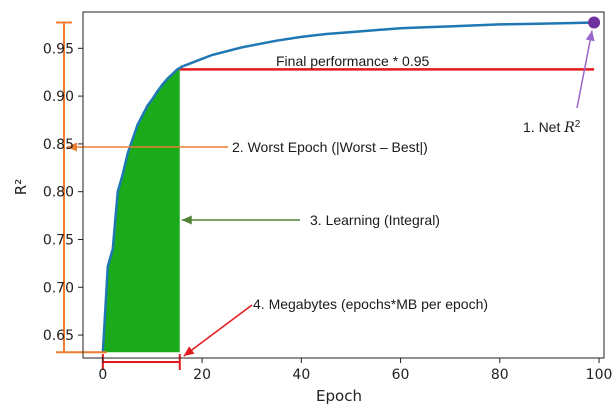  Describe the element at coordinates (141, 362) in the screenshot. I see `epoch-range-bar` at that location.